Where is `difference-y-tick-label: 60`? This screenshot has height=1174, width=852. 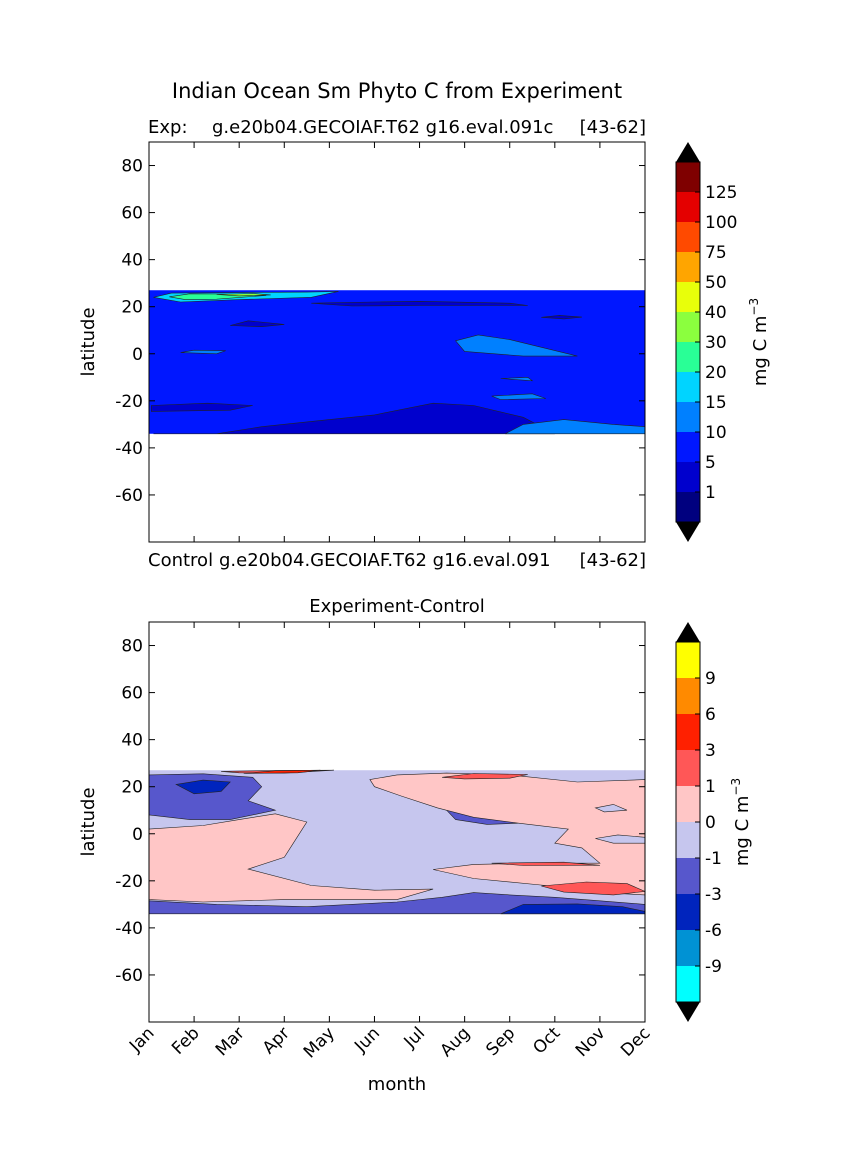
difference-y-tick-label: 60 is located at coordinates (132, 694).